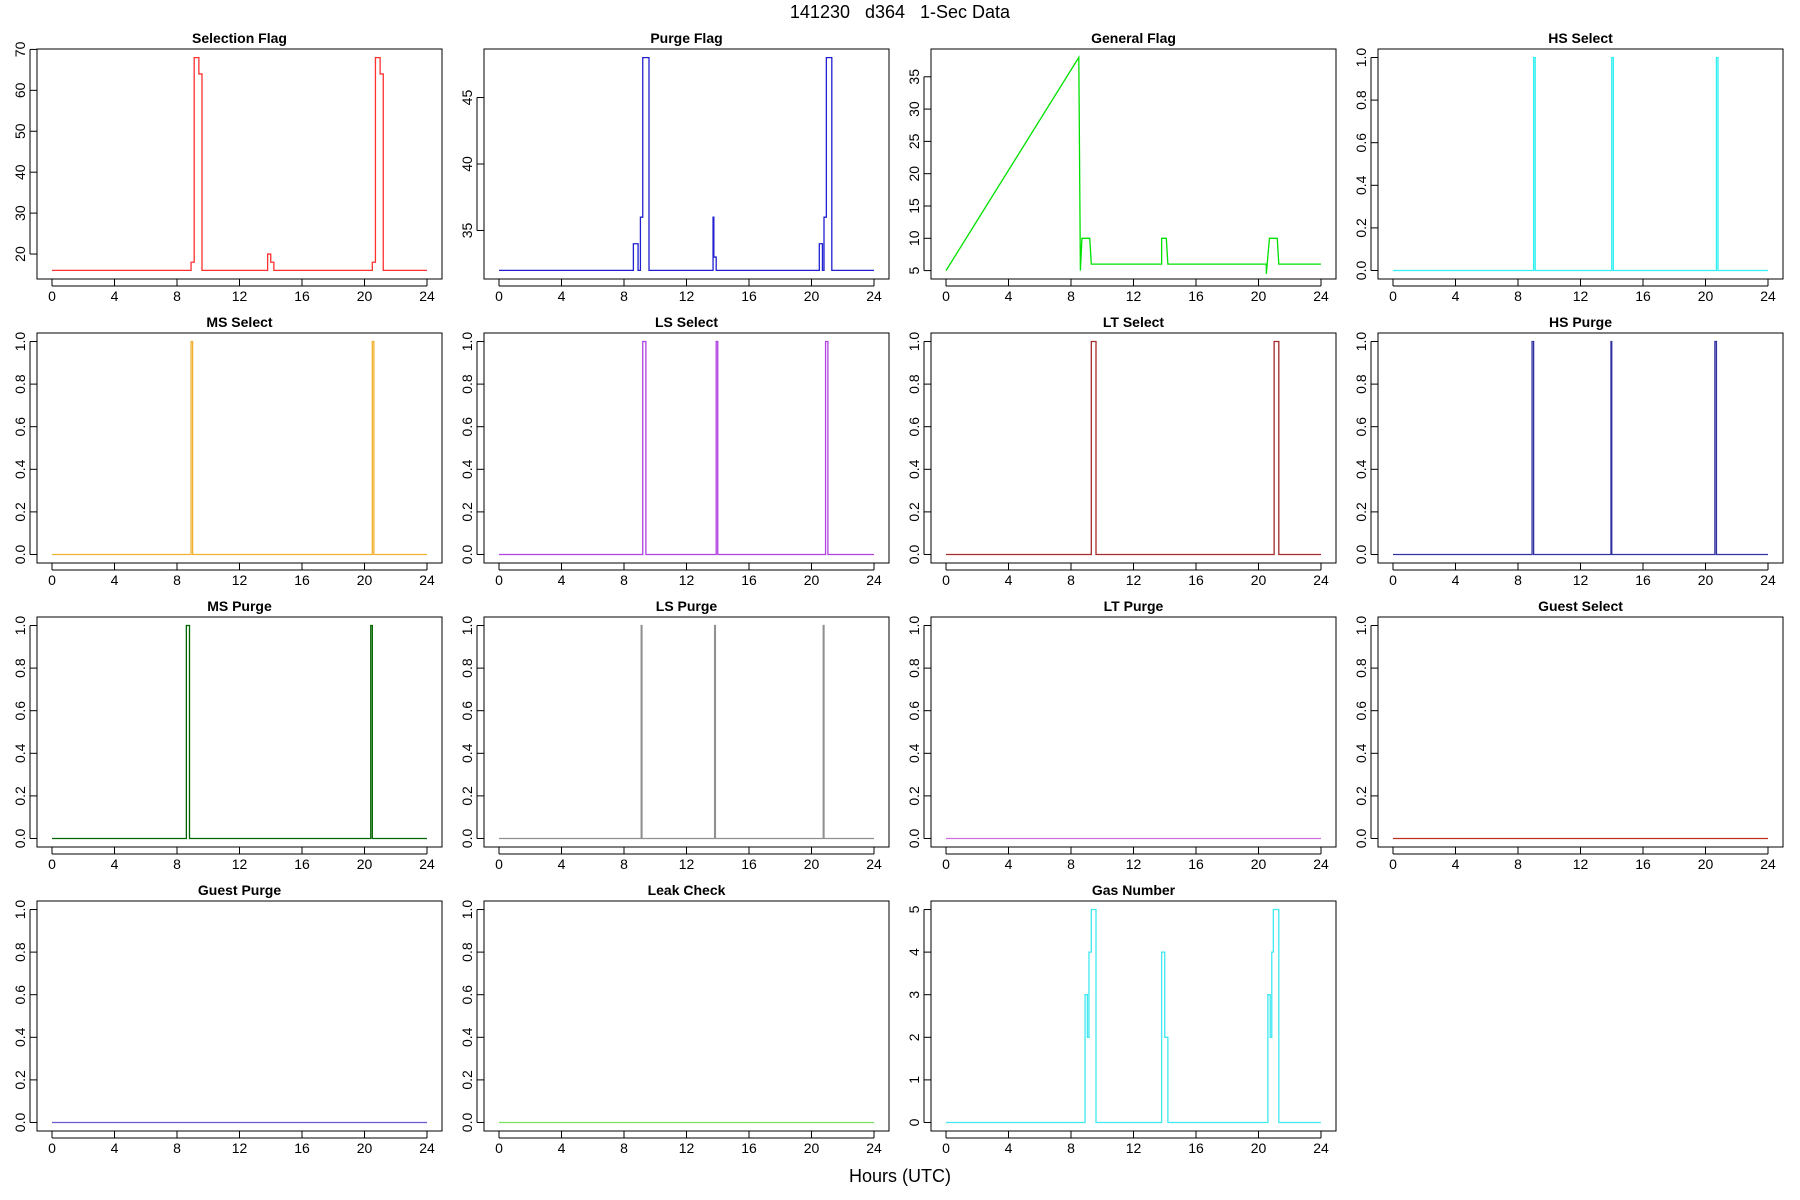 This screenshot has height=1200, width=1800. Describe the element at coordinates (900, 12) in the screenshot. I see `figure-title: 141230 d364 1-Sec Data` at that location.